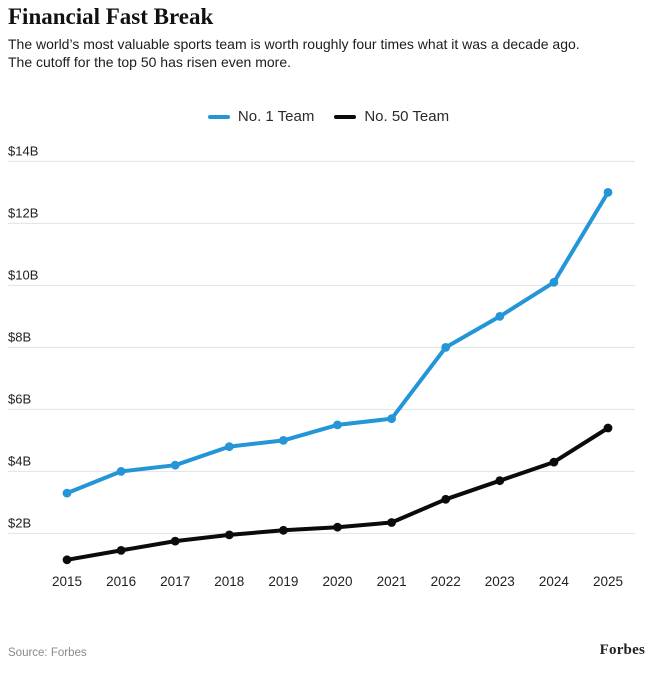  I want to click on x-tick-label: 2022, so click(446, 581).